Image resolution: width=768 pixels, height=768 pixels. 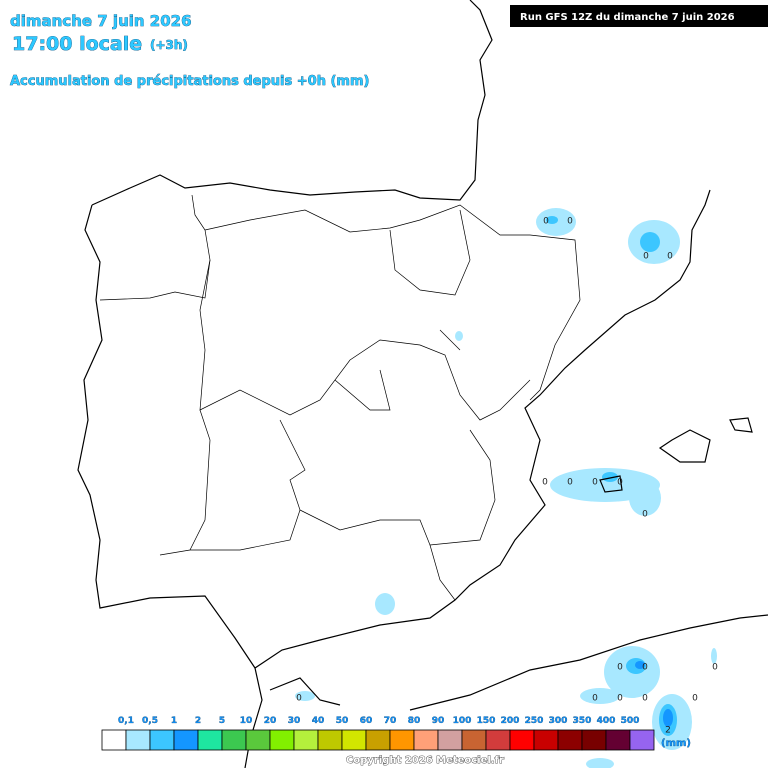 I want to click on legend-label: 0,1, so click(x=126, y=721).